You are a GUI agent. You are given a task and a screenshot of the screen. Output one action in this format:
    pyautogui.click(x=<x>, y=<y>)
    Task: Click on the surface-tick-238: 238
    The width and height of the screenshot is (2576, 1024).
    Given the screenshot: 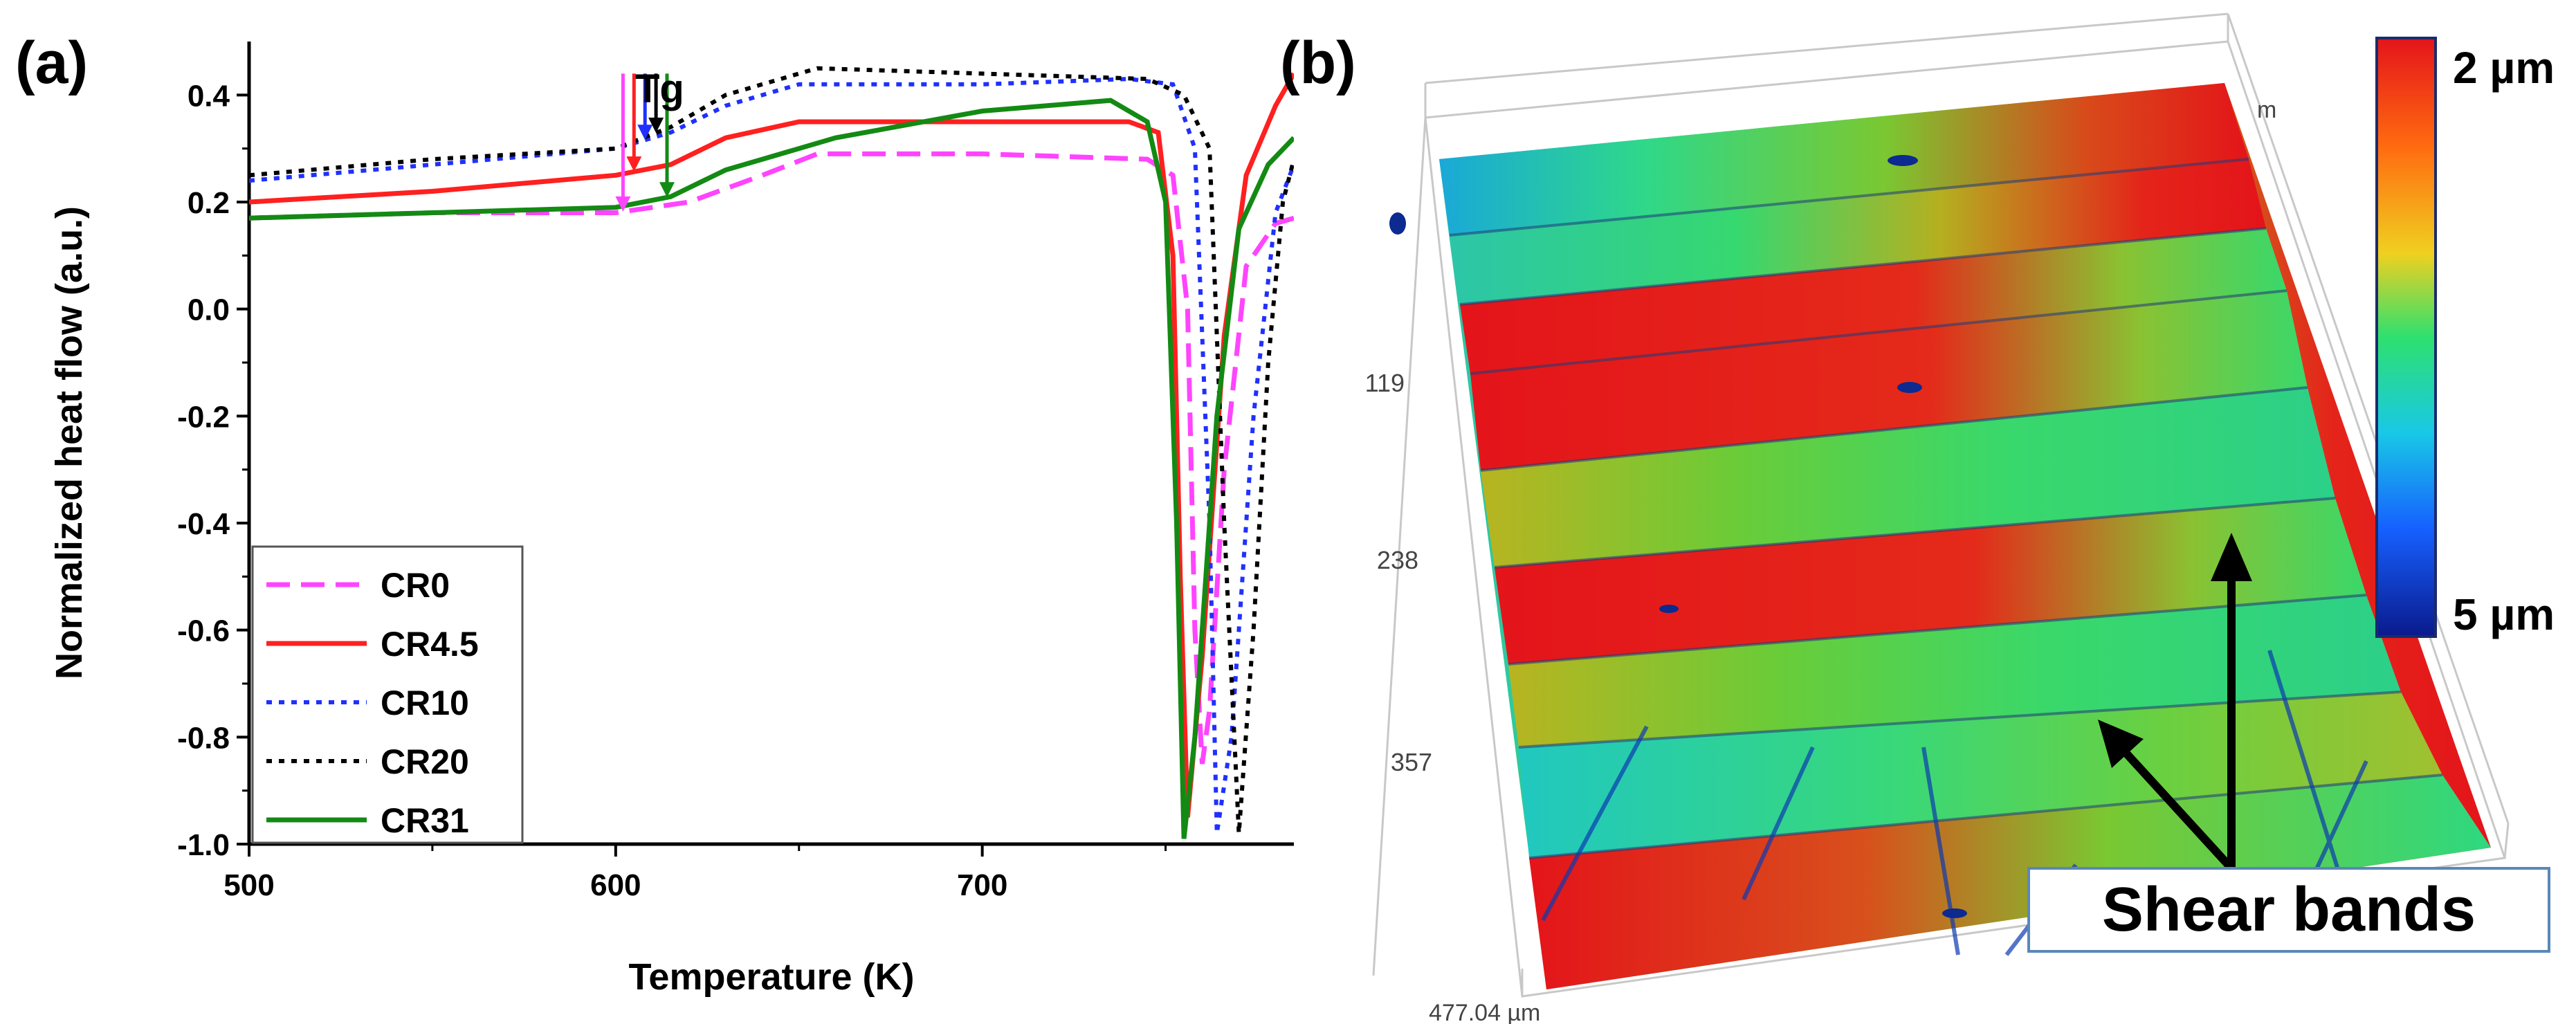 What is the action you would take?
    pyautogui.click(x=1398, y=560)
    